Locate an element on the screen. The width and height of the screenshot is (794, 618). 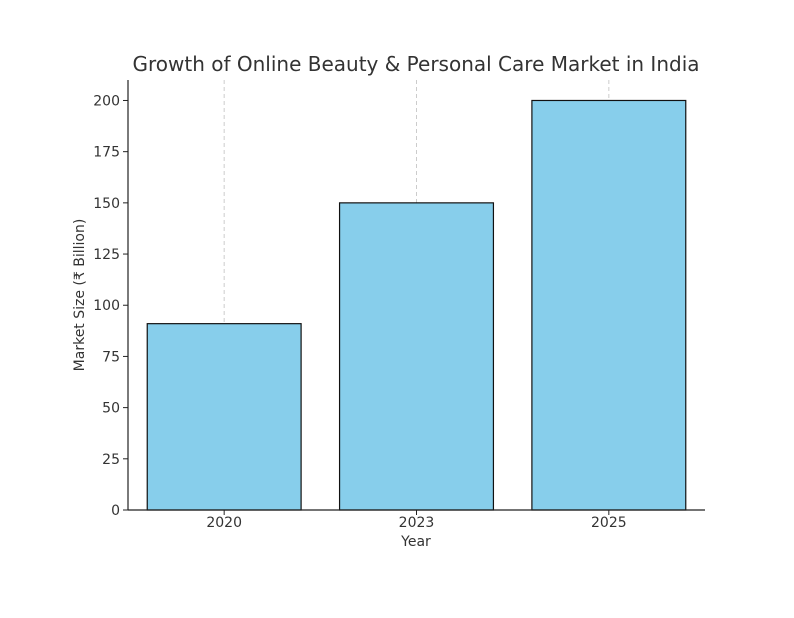
y-axis-label: Market Size (₹ Billion) is located at coordinates (80, 295).